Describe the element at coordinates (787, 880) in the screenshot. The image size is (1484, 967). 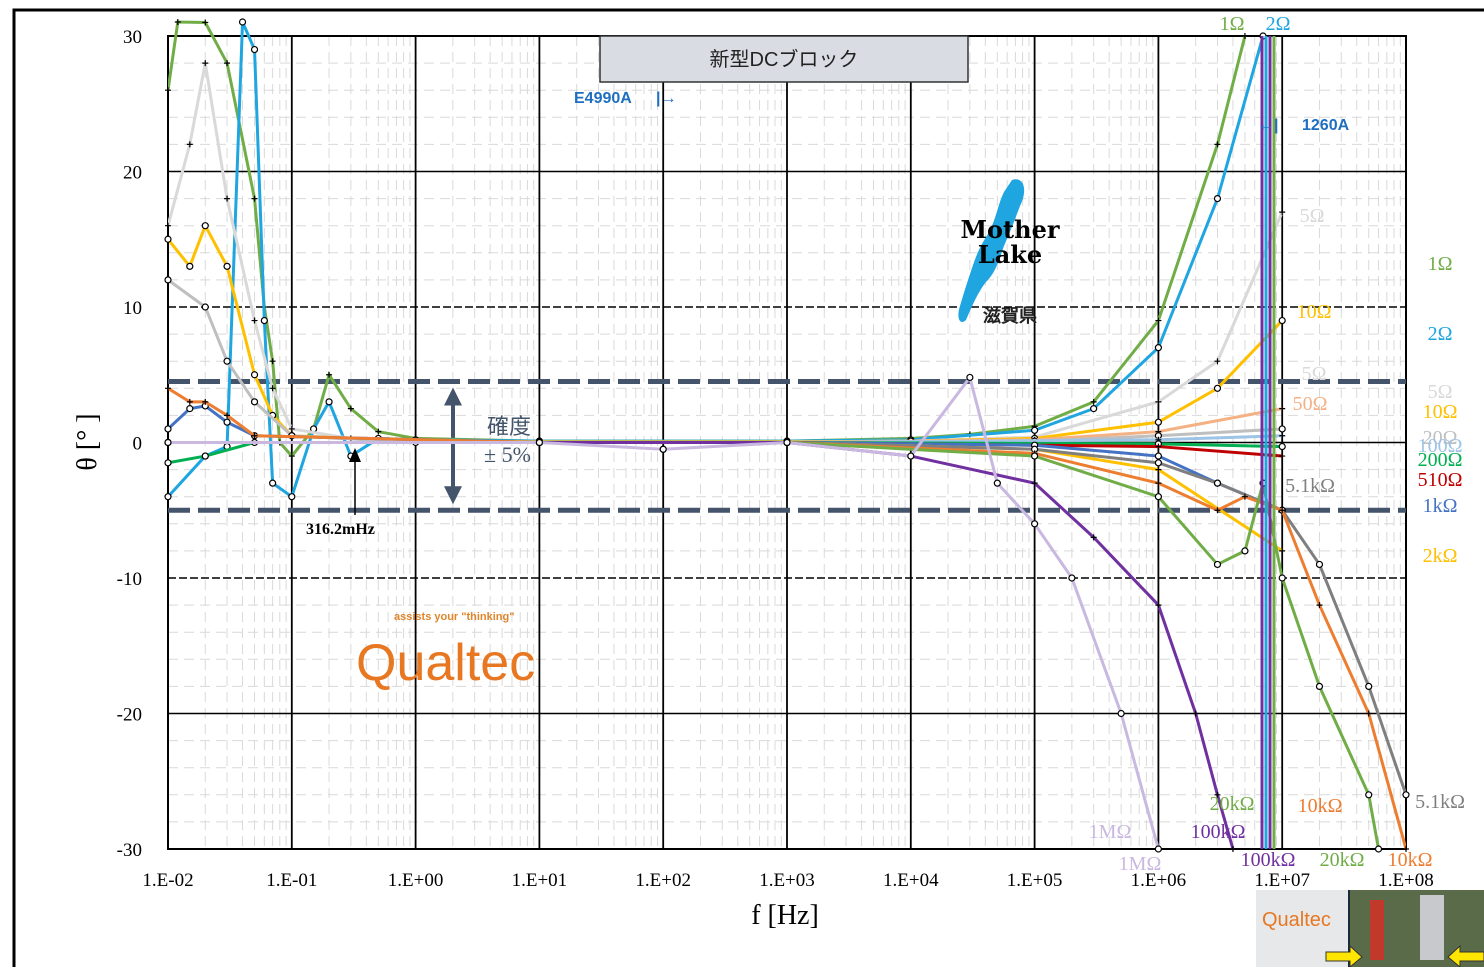
I see `x-tick-label: 1.E+03` at that location.